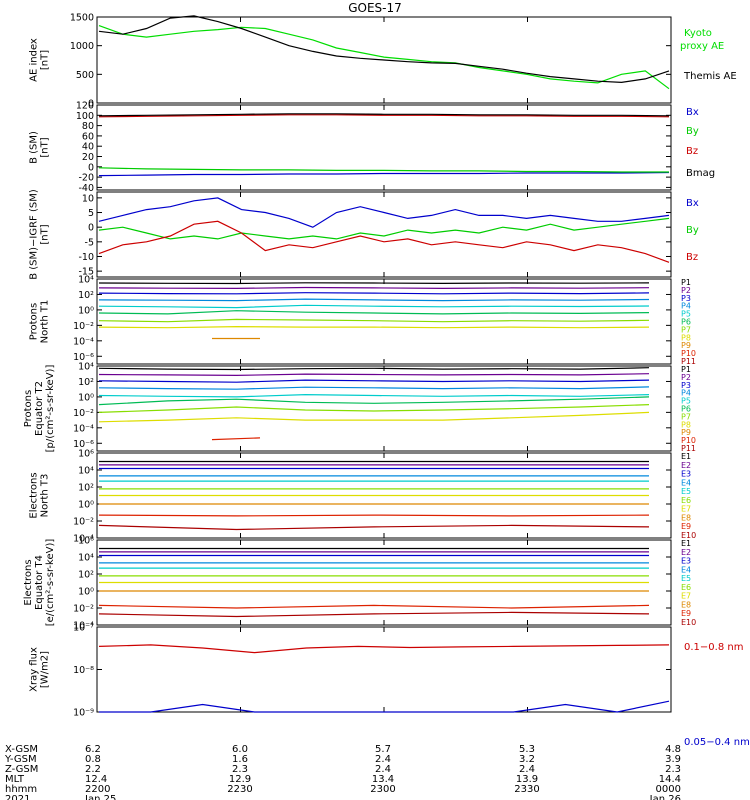  Describe the element at coordinates (686, 552) in the screenshot. I see `legend-e2: E2` at that location.